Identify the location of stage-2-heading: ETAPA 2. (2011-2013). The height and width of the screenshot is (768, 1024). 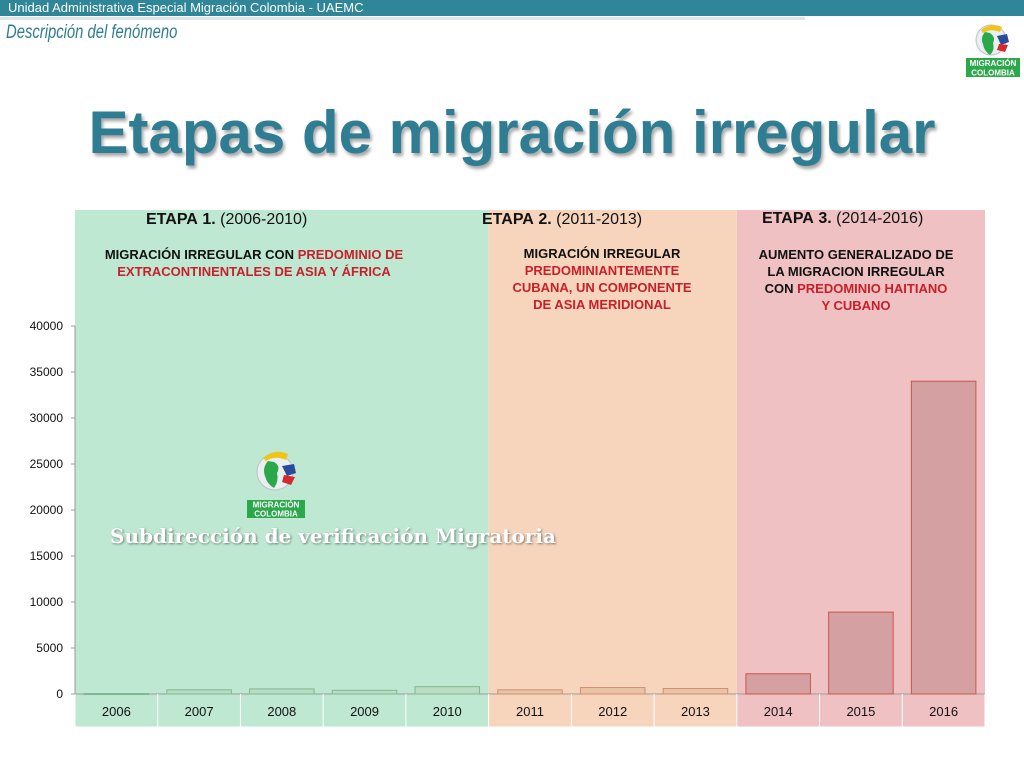
(562, 220).